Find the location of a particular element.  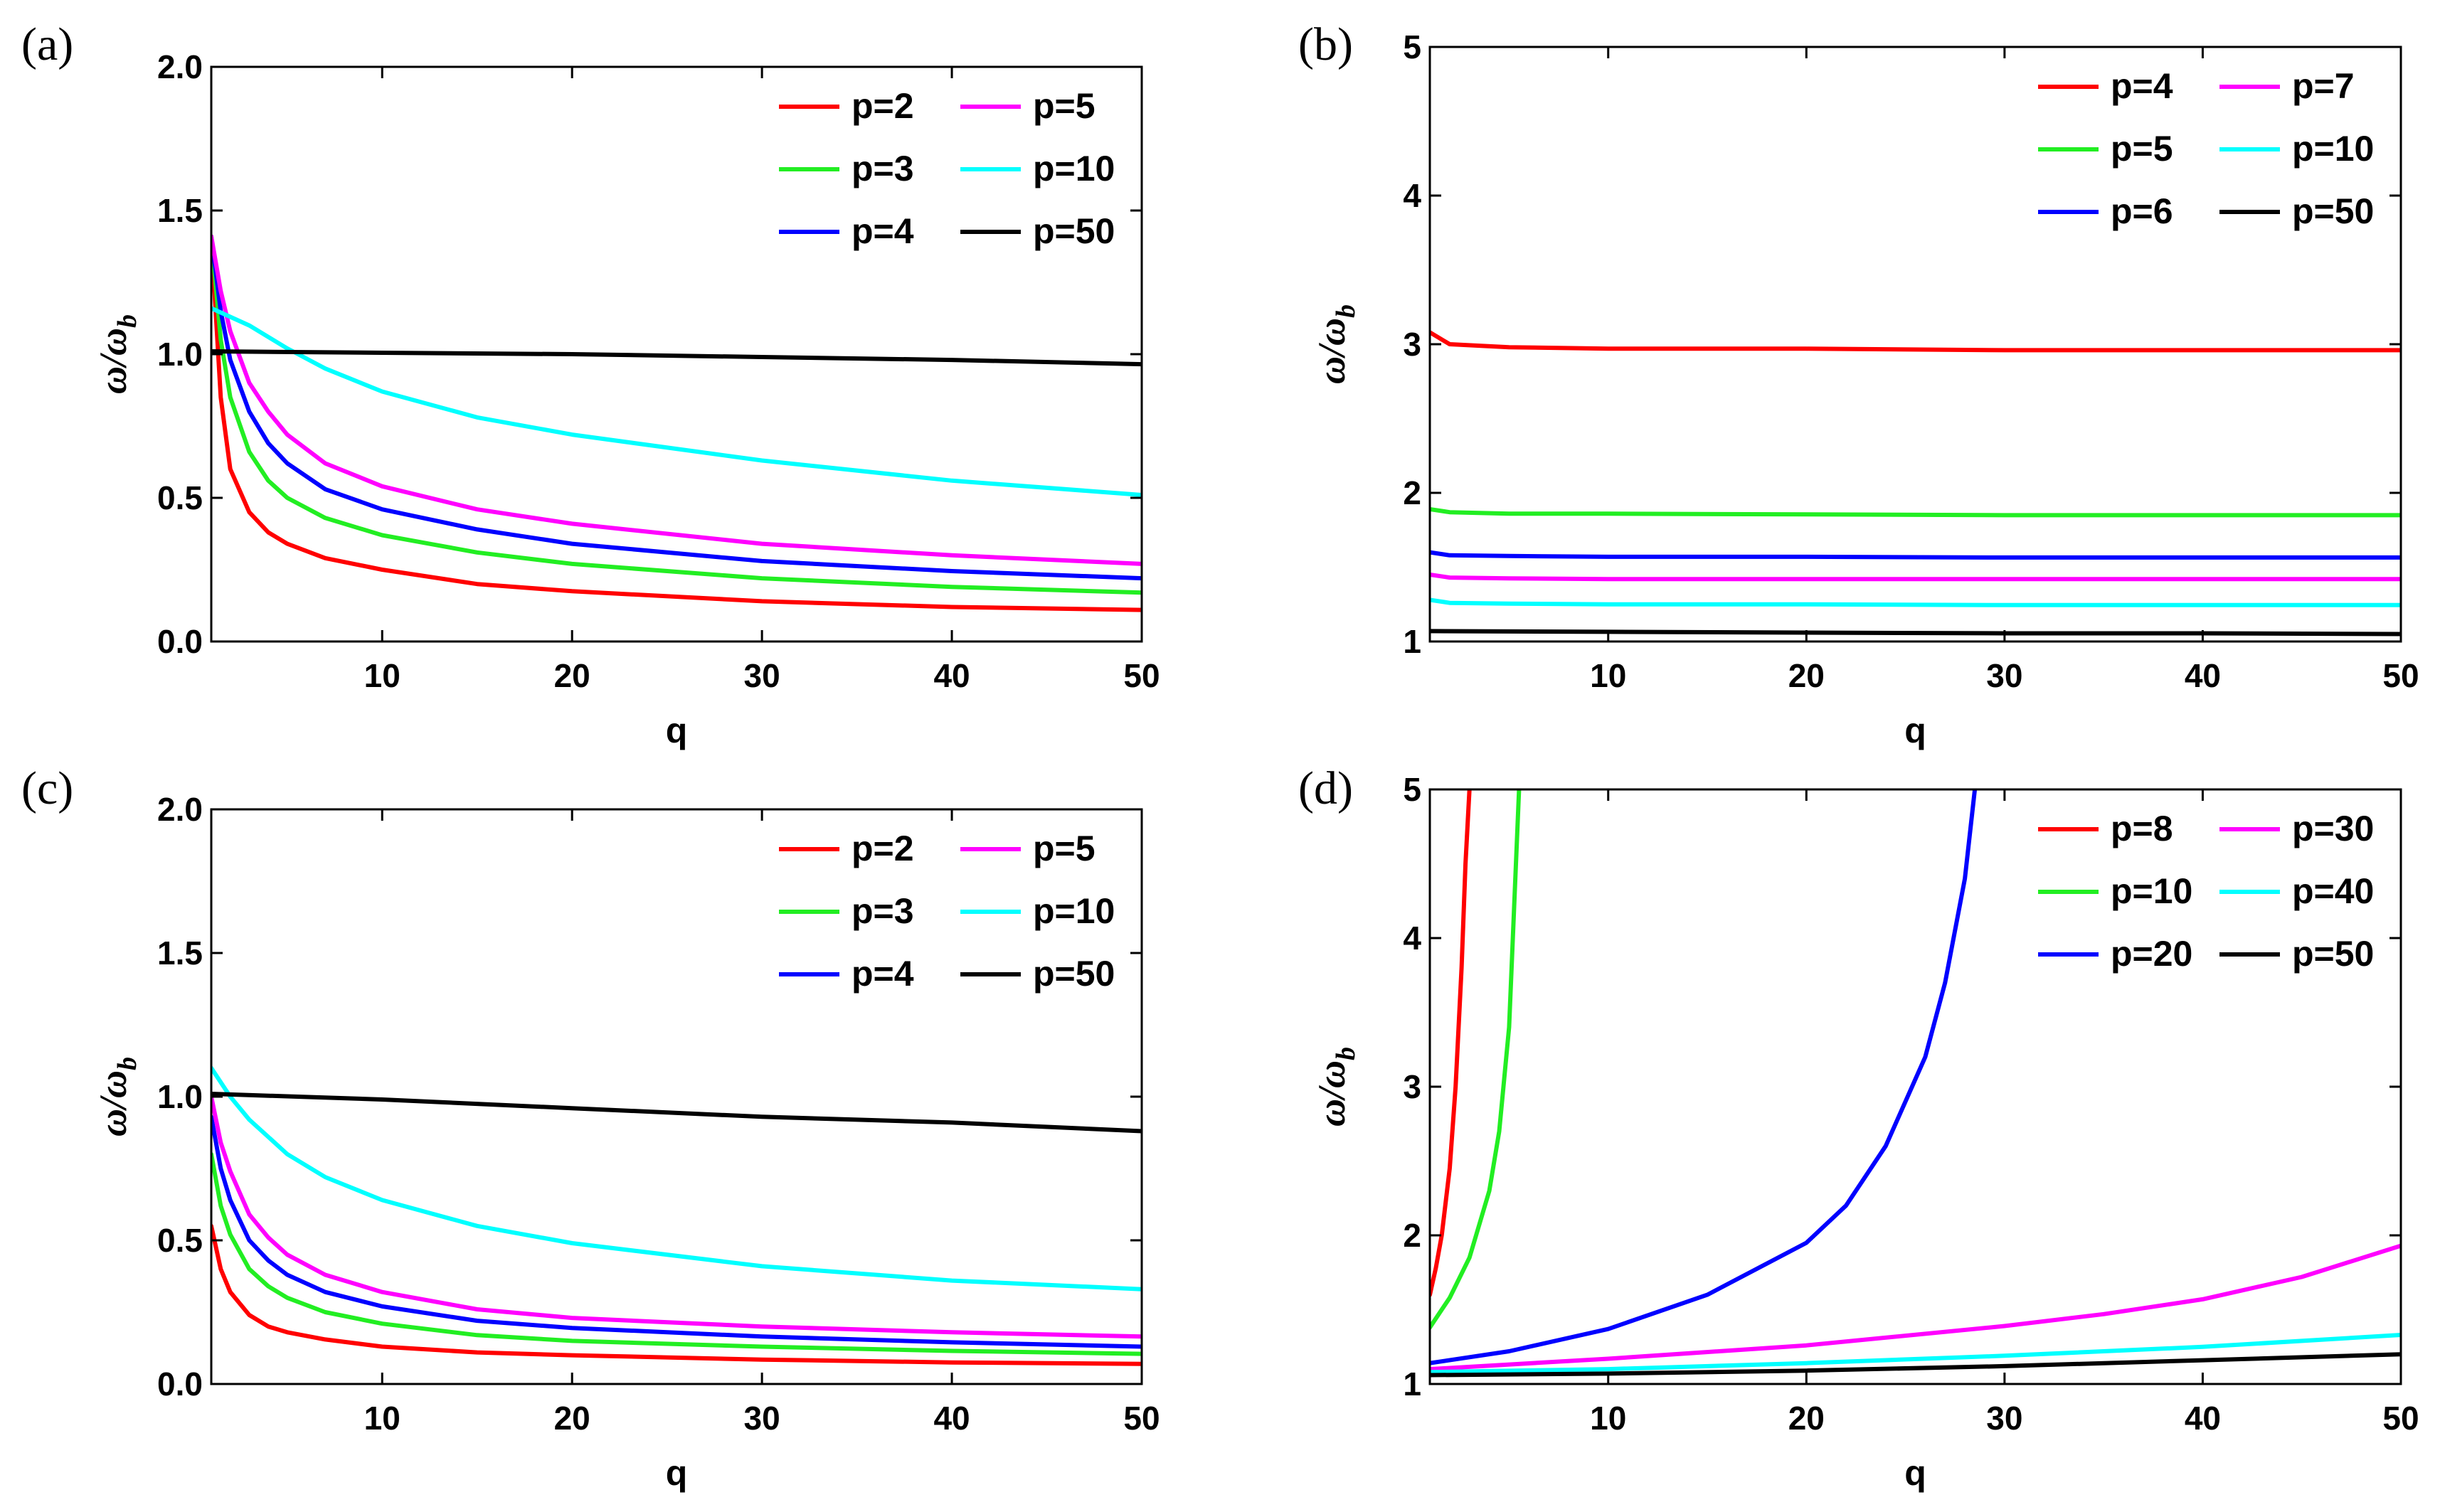

legend: p=8 p=10 p=20 p=30 p=40 p=50 is located at coordinates (2206, 891).